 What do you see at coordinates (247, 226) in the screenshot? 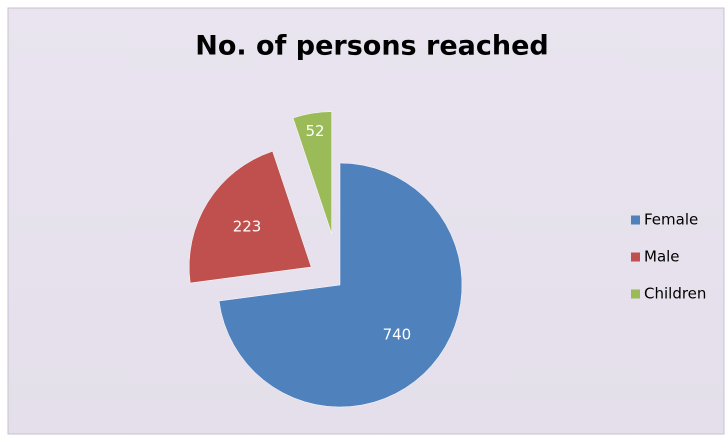
I see `data-label: 223` at bounding box center [247, 226].